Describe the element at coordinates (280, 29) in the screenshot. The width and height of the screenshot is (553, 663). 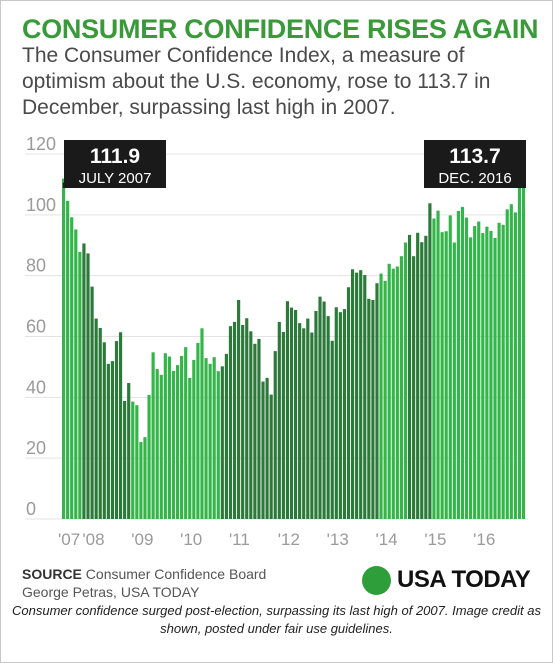
I see `chart-title: CONSUMER CONFIDENCE RISES AGAIN` at that location.